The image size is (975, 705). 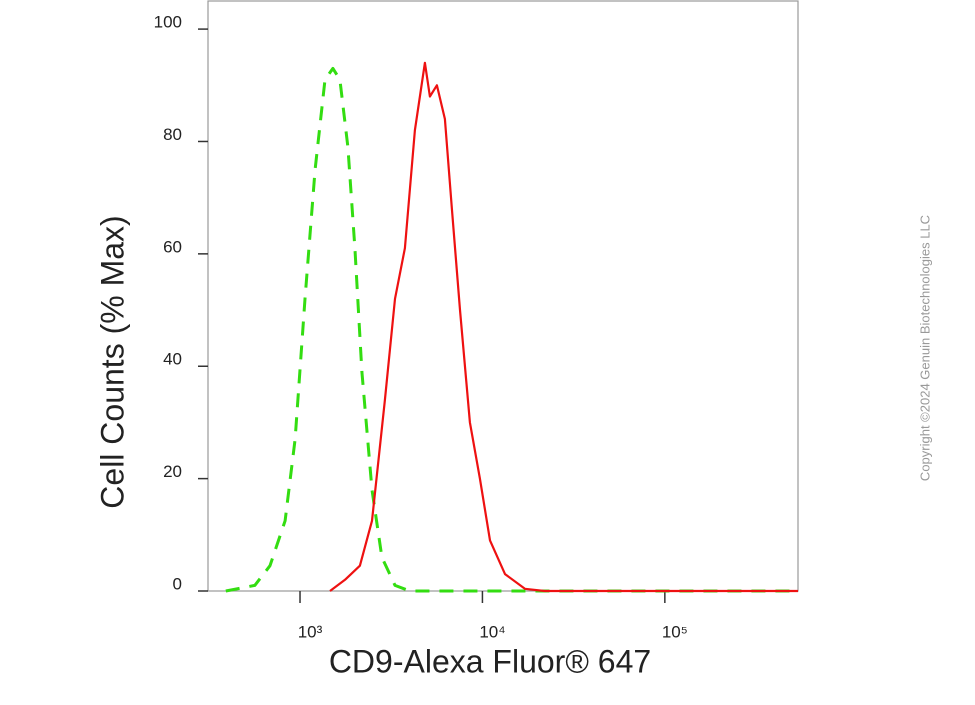 I want to click on y-tick-label: 80, so click(x=172, y=134).